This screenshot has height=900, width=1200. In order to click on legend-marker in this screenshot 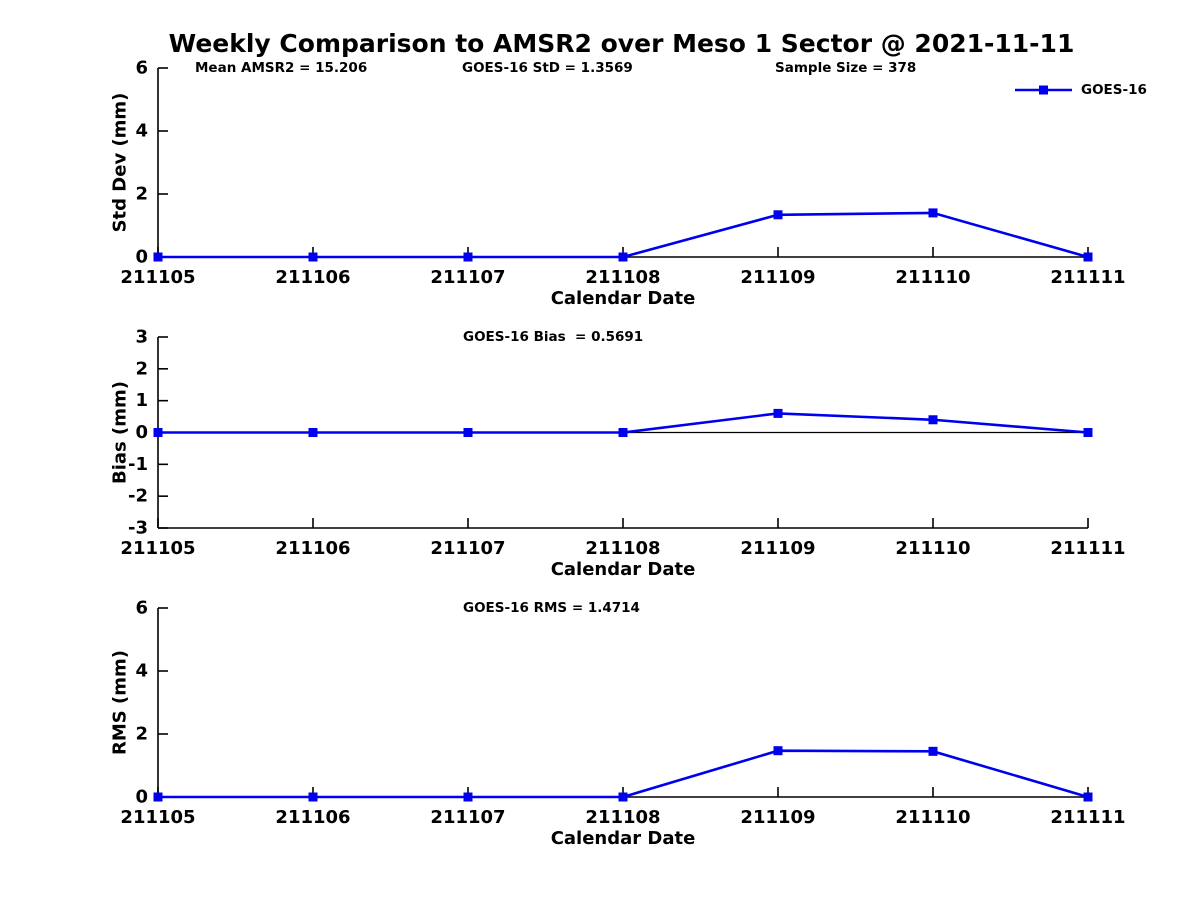, I will do `click(1043, 90)`.